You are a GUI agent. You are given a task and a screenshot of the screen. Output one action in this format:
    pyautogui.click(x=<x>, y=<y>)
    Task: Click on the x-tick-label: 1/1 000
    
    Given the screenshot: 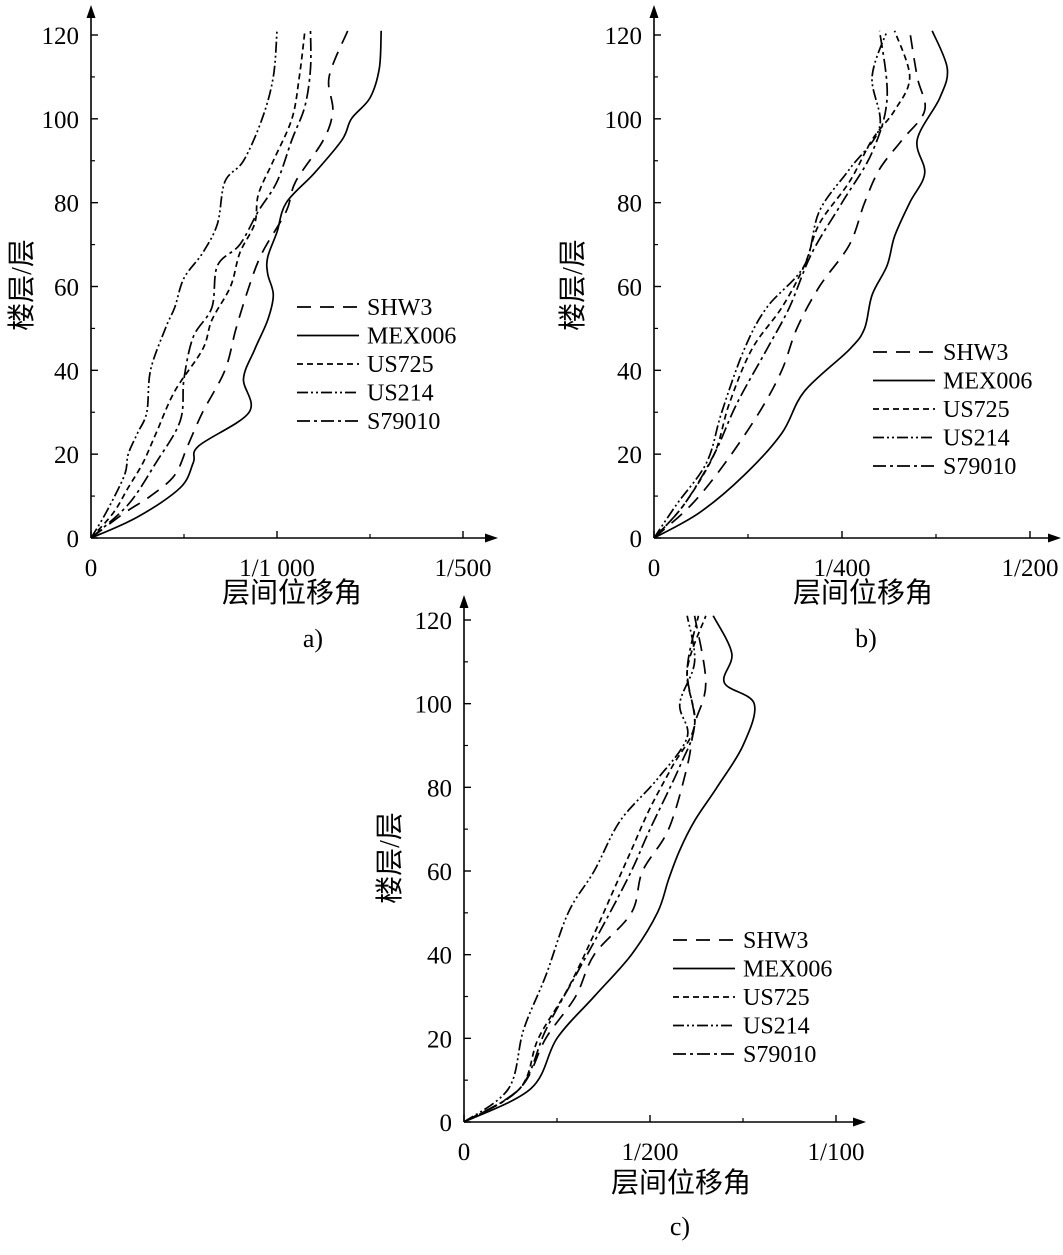 What is the action you would take?
    pyautogui.click(x=277, y=568)
    